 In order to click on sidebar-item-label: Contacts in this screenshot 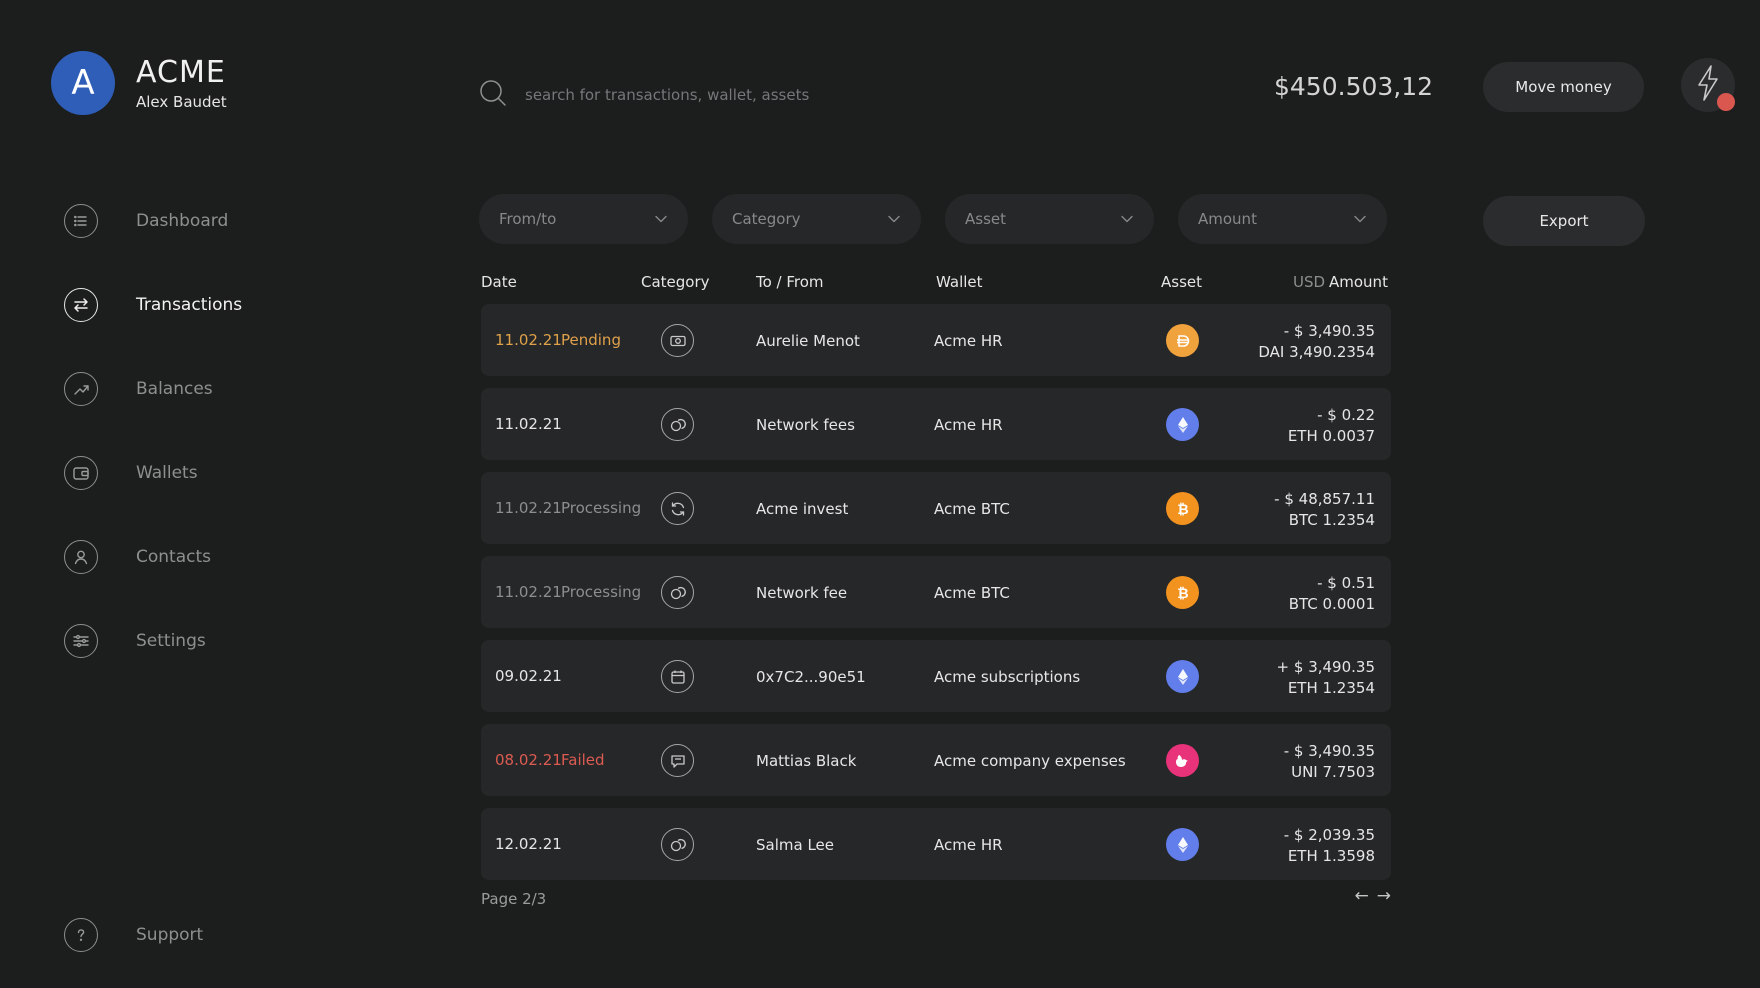, I will do `click(173, 557)`.